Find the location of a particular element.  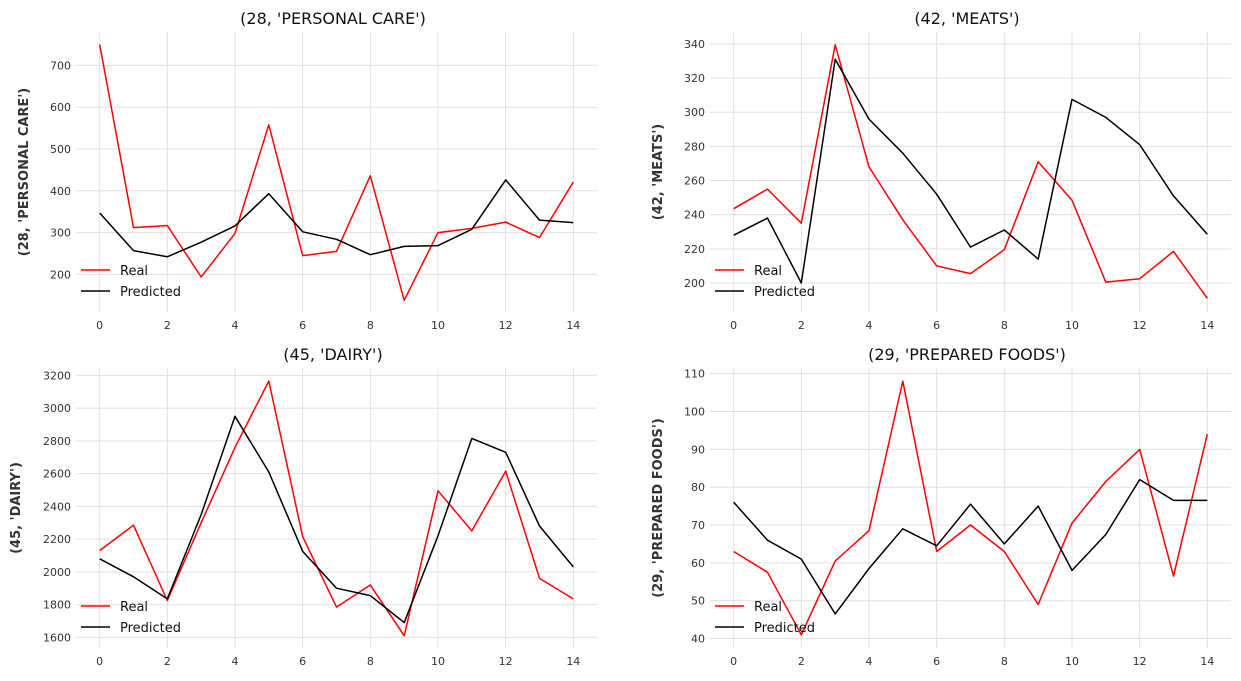

chart-title: (29, 'PREPARED FOODS') is located at coordinates (967, 354).